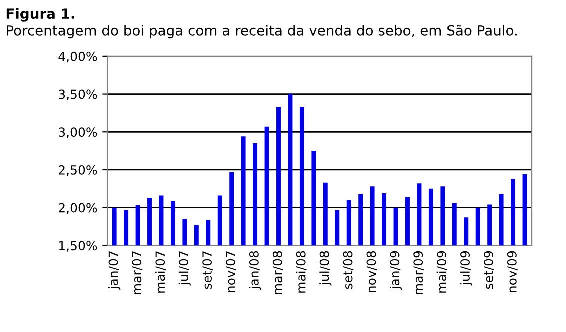 The image size is (566, 332). Describe the element at coordinates (184, 269) in the screenshot. I see `x-tick-label: jul/07` at that location.